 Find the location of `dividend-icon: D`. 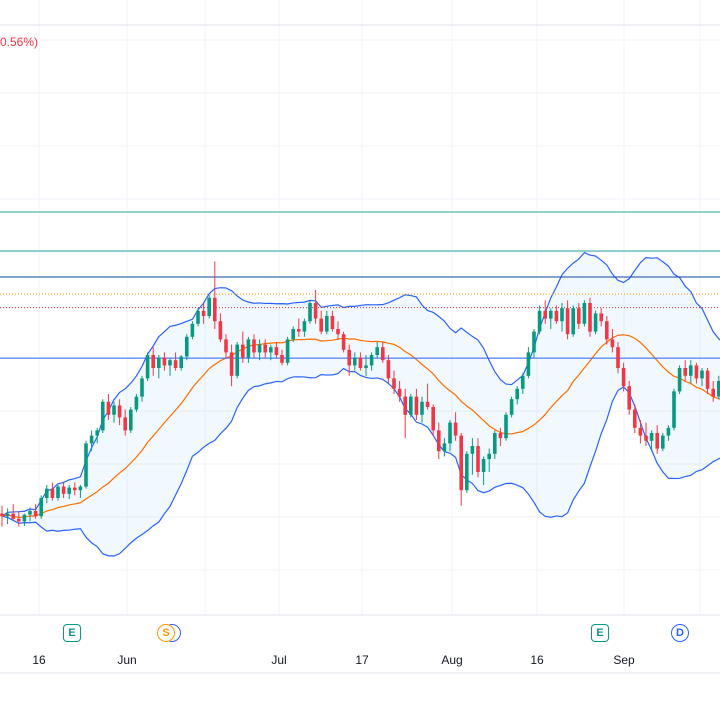

dividend-icon: D is located at coordinates (680, 633).